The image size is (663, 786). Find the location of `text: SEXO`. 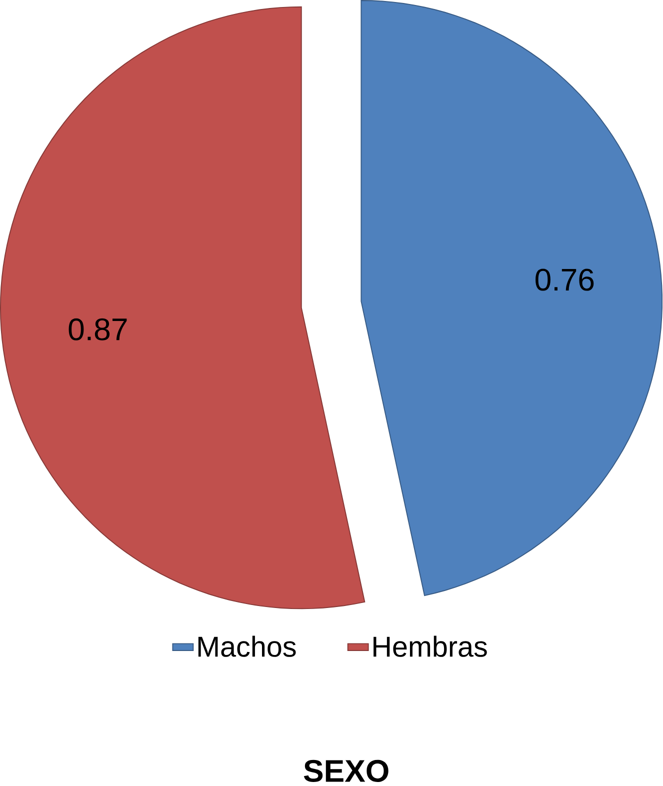

text: SEXO is located at coordinates (346, 771).